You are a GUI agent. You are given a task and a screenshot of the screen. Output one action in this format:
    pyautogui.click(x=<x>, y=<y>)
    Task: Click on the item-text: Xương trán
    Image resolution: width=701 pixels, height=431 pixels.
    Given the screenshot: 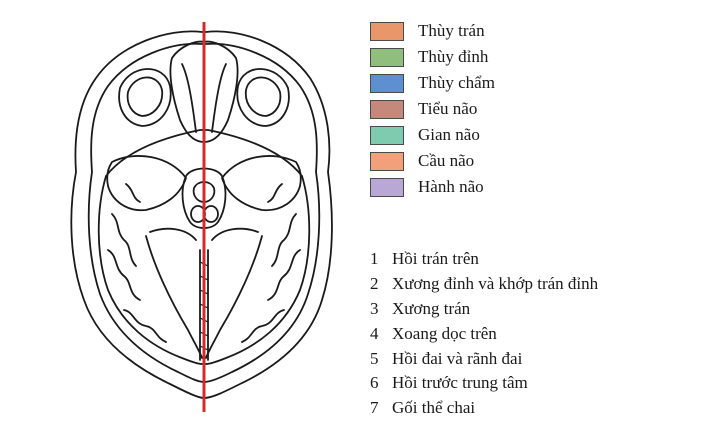 What is the action you would take?
    pyautogui.click(x=431, y=308)
    